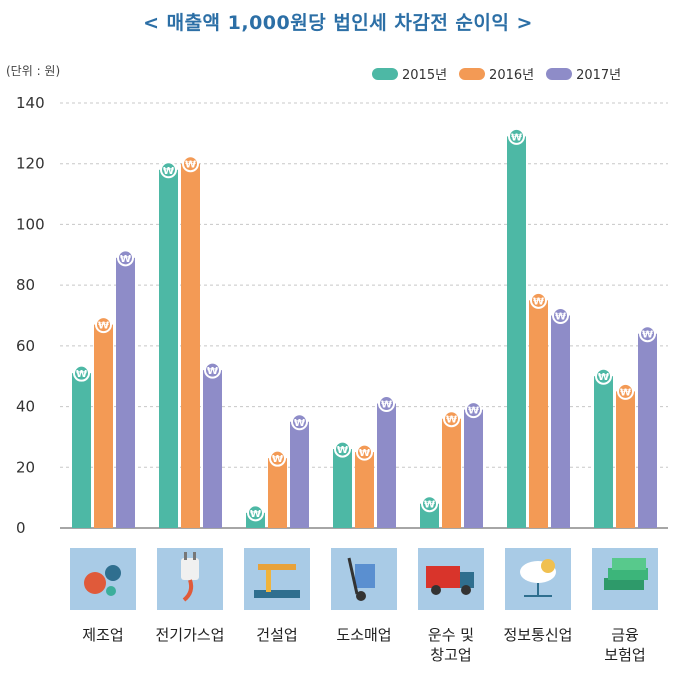 The image size is (676, 674). What do you see at coordinates (548, 566) in the screenshot?
I see `cloud-network-icon` at bounding box center [548, 566].